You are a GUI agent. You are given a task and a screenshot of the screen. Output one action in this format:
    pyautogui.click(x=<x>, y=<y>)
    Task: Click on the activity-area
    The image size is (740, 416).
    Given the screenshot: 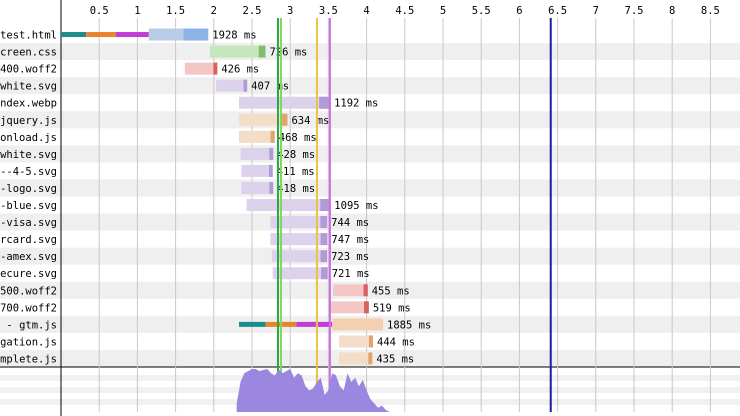 What is the action you would take?
    pyautogui.click(x=313, y=390)
    